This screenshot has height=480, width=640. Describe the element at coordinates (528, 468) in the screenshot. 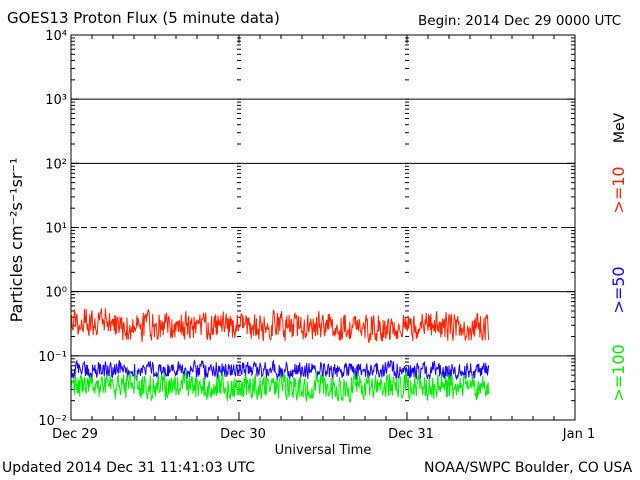

I see `source-credit: NOAA/SWPC Boulder, CO USA` at that location.